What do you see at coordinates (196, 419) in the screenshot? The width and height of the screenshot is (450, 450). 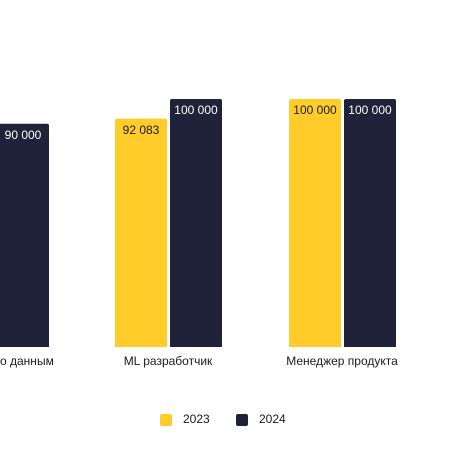 I see `legend-label: 2023` at bounding box center [196, 419].